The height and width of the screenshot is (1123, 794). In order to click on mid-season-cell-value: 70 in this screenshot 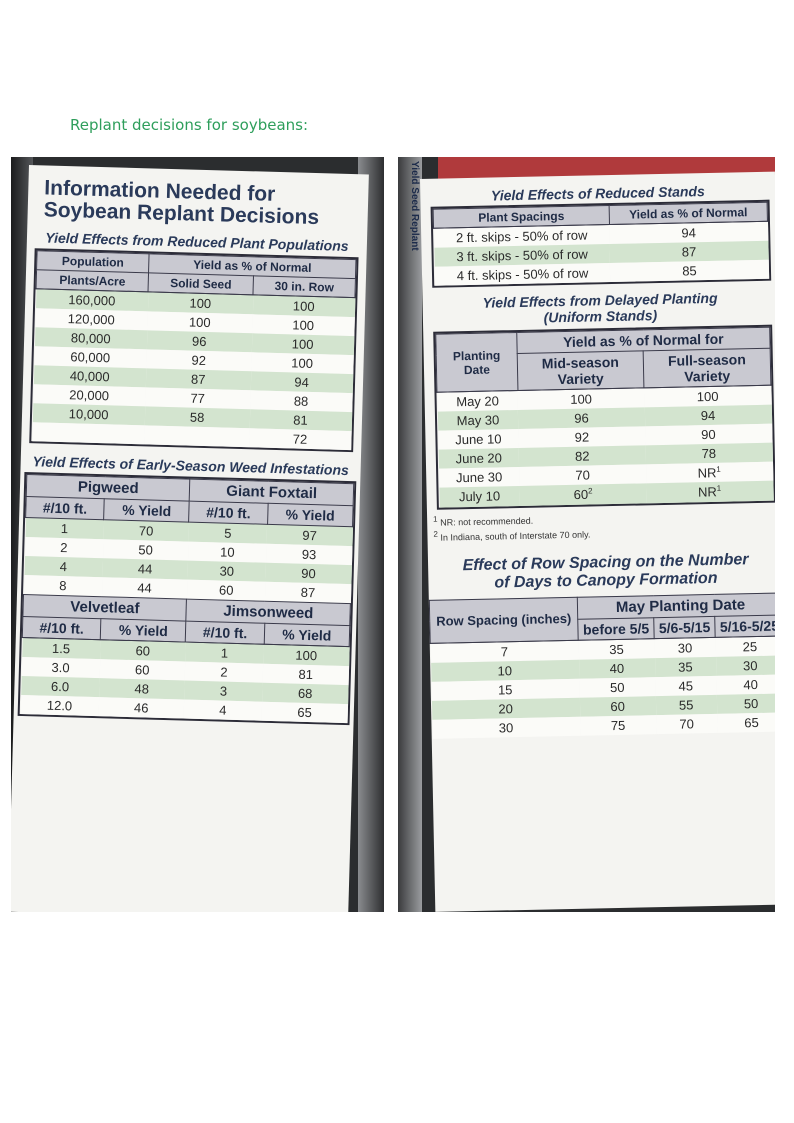, I will do `click(583, 475)`.